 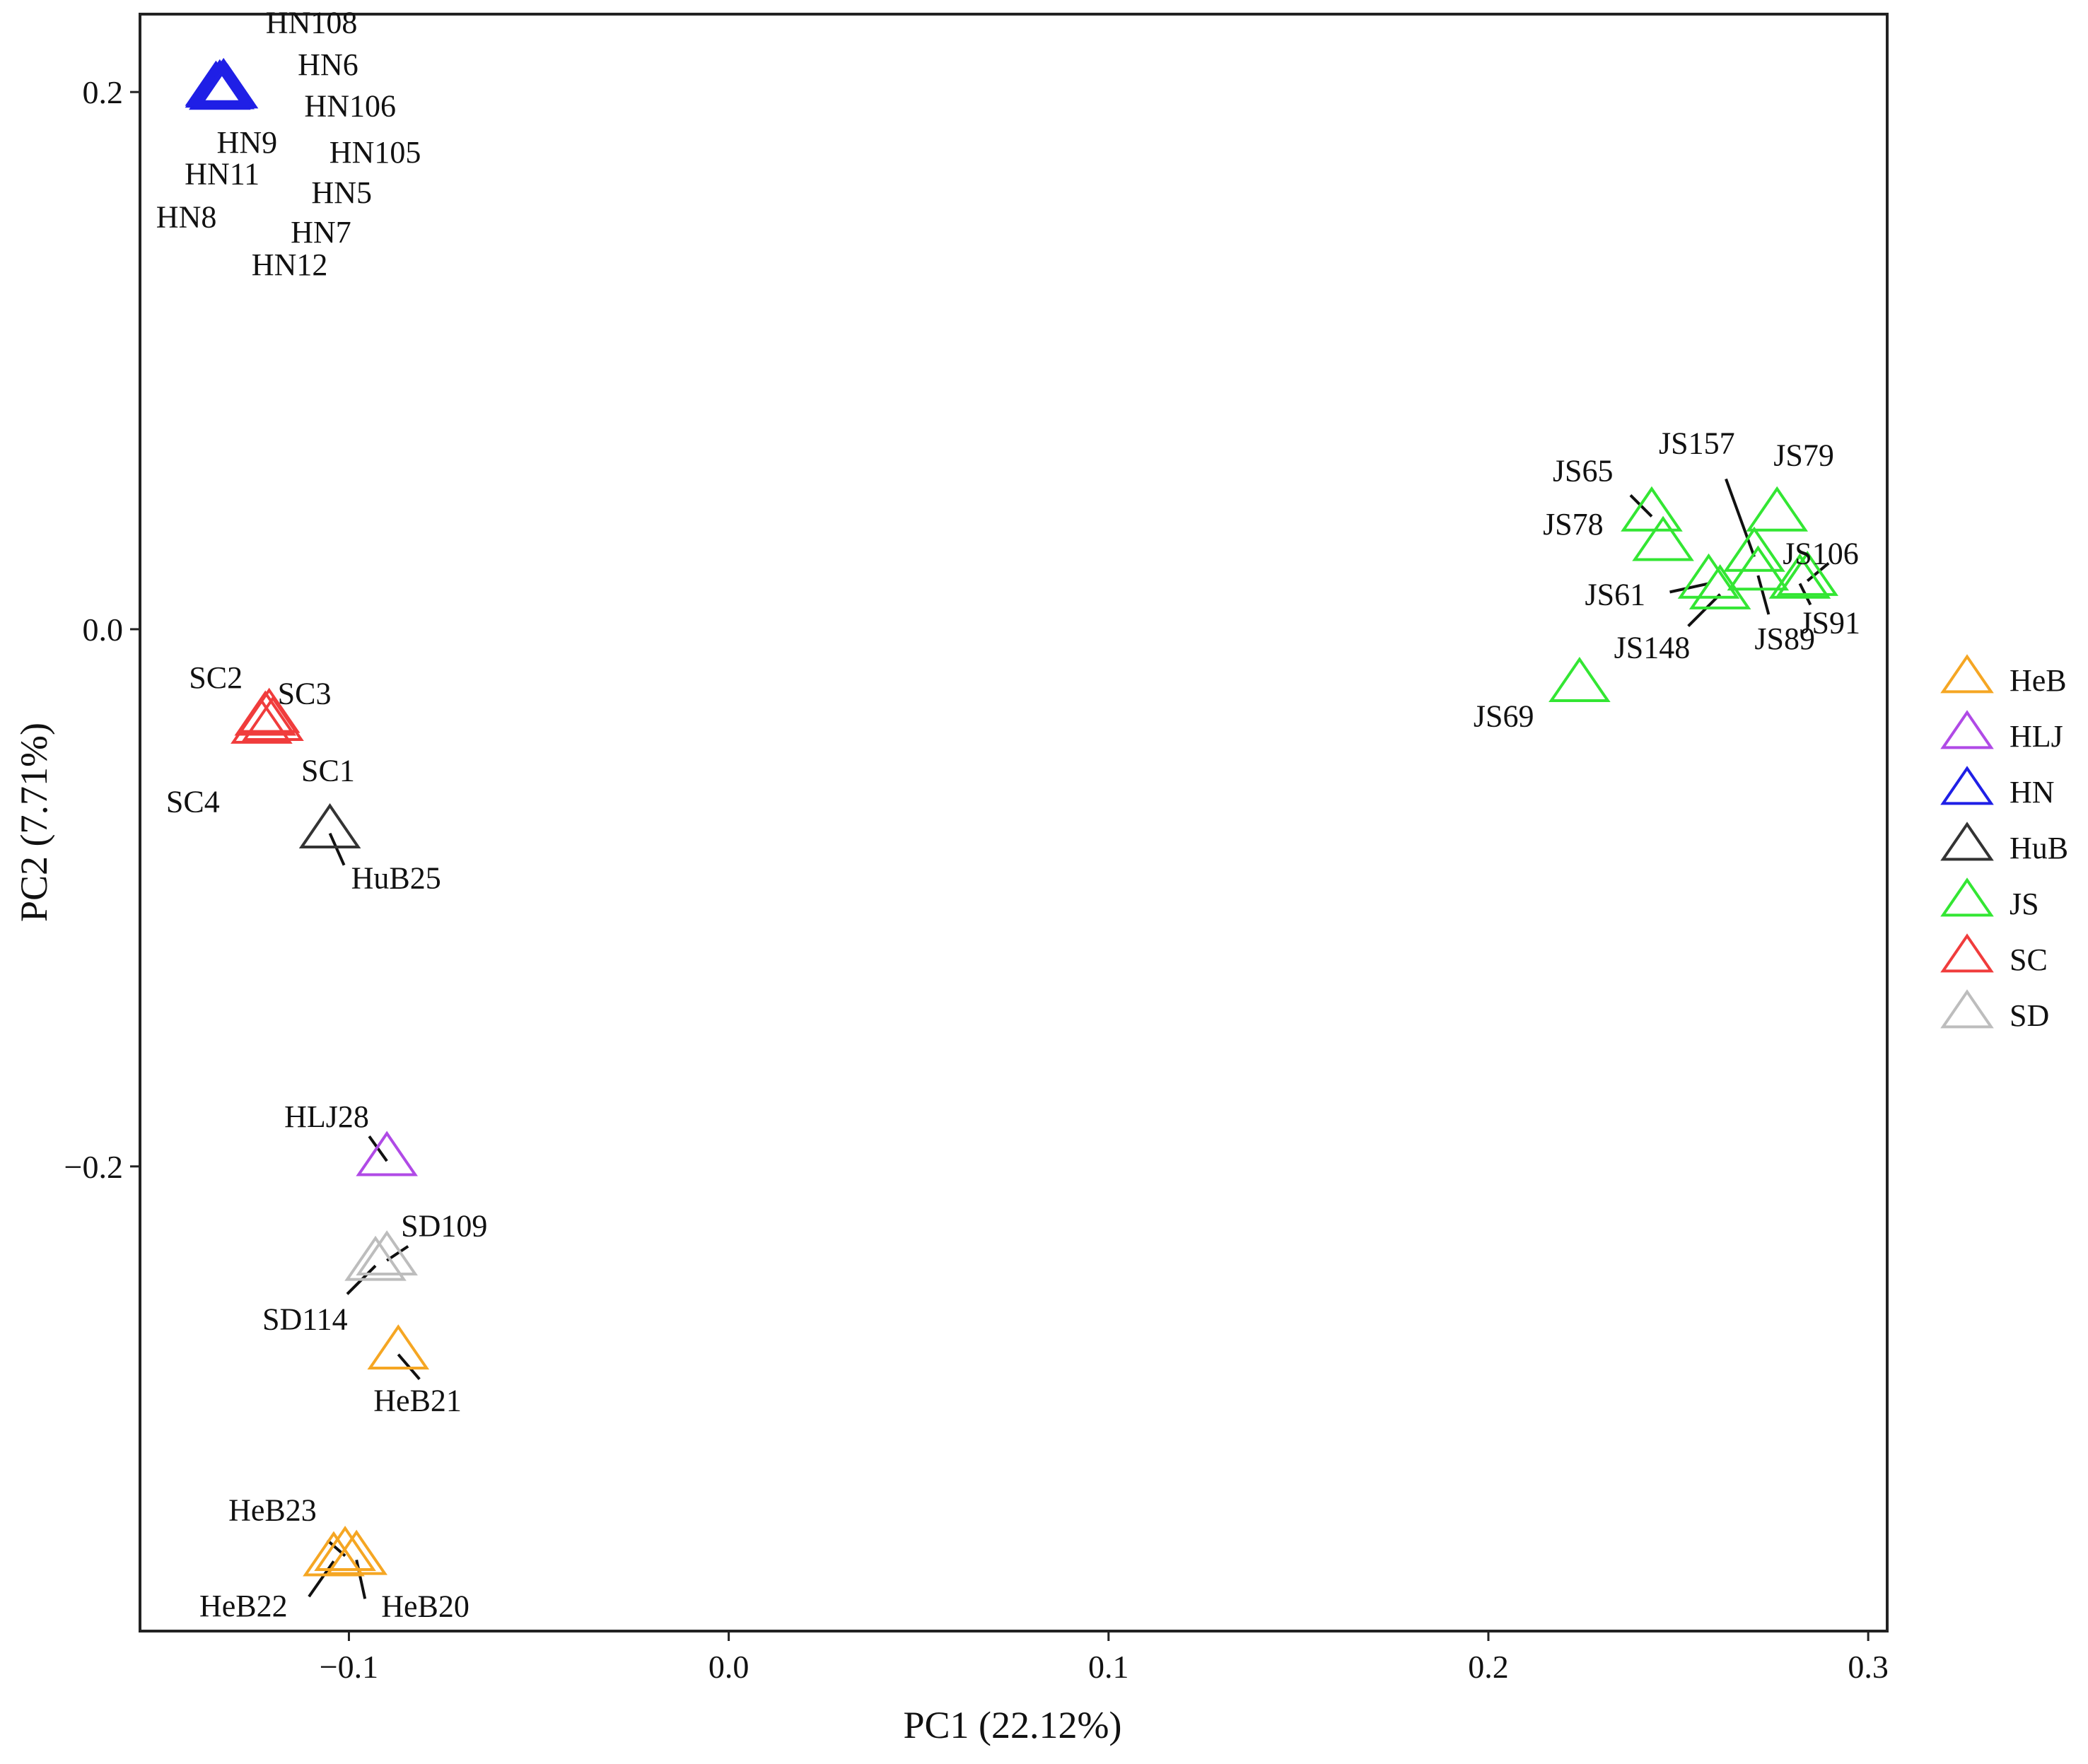 I want to click on point-marker-sc2, so click(x=265, y=713).